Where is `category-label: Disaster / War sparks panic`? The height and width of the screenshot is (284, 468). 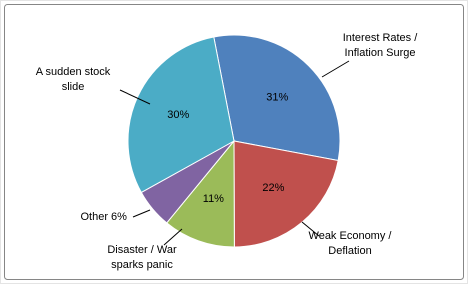
category-label: Disaster / War sparks panic is located at coordinates (142, 257).